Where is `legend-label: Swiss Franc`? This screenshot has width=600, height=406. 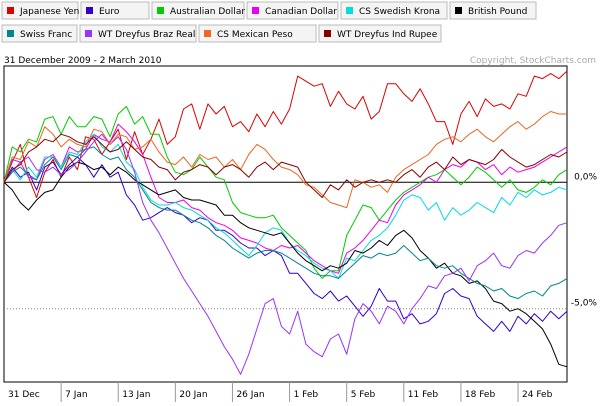 legend-label: Swiss Franc is located at coordinates (46, 35).